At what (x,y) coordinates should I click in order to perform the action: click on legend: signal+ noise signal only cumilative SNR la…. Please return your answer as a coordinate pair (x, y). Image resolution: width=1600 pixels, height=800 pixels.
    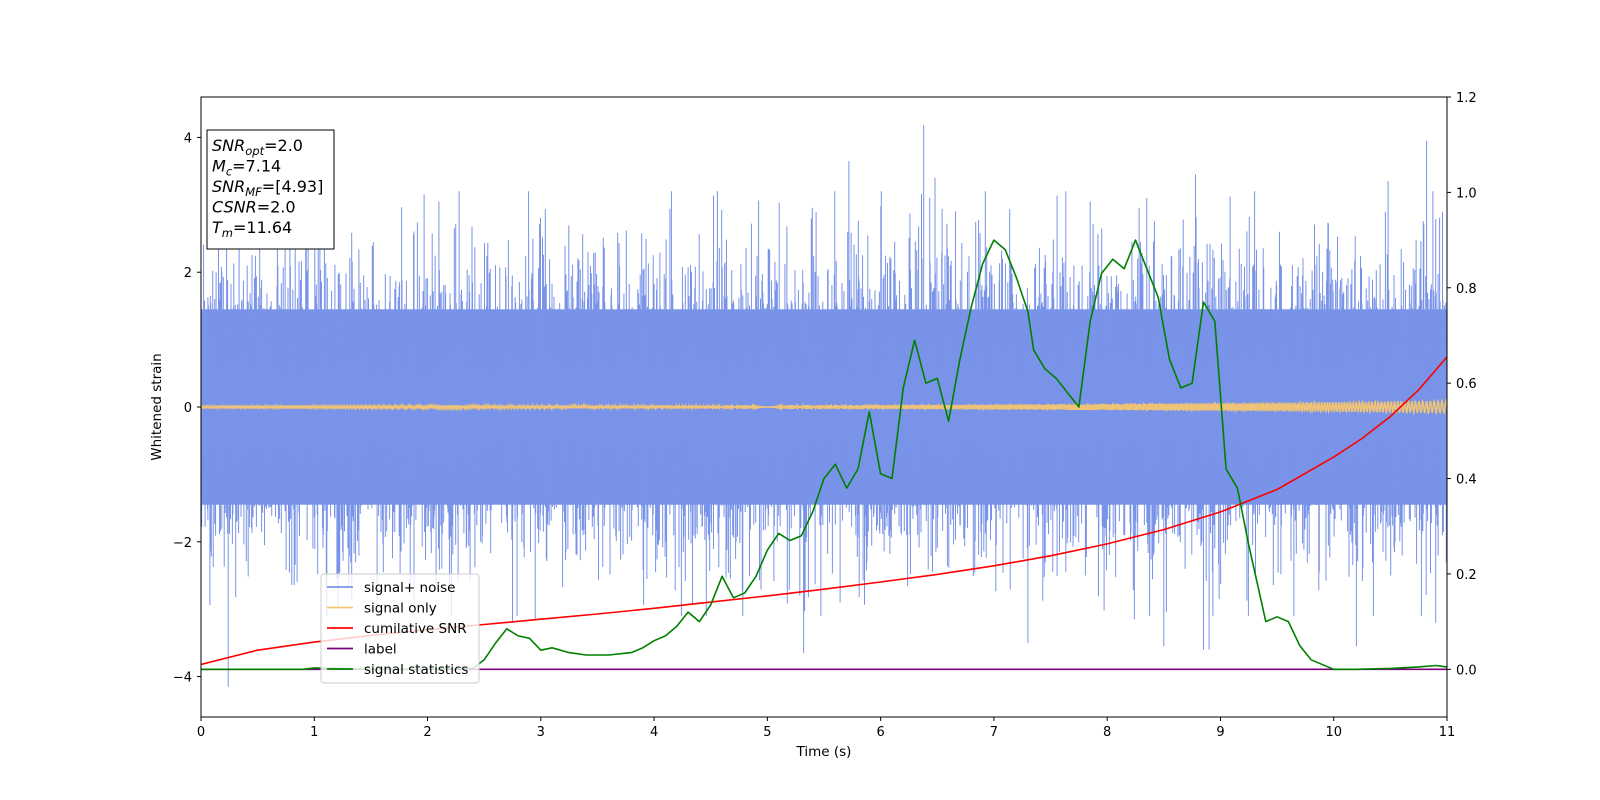
    Looking at the image, I should click on (400, 628).